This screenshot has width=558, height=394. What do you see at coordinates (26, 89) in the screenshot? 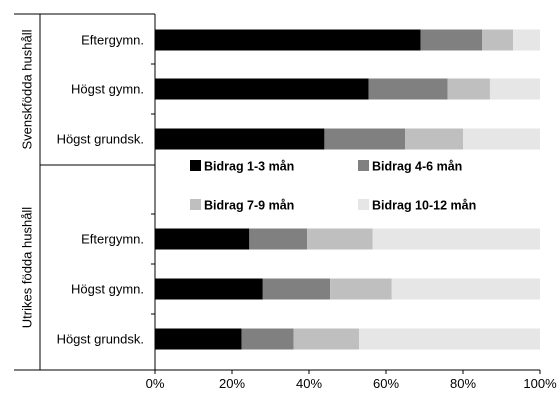
I see `group-label-1: Svenskfödda hushåll` at bounding box center [26, 89].